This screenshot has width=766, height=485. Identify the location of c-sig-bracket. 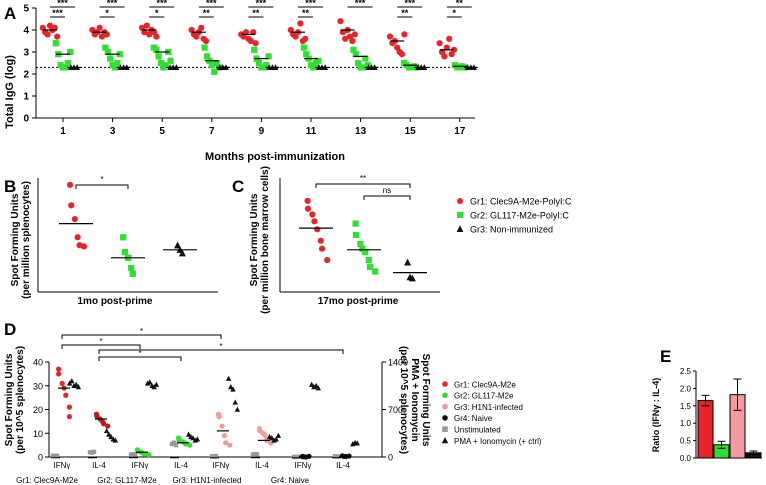
(387, 197).